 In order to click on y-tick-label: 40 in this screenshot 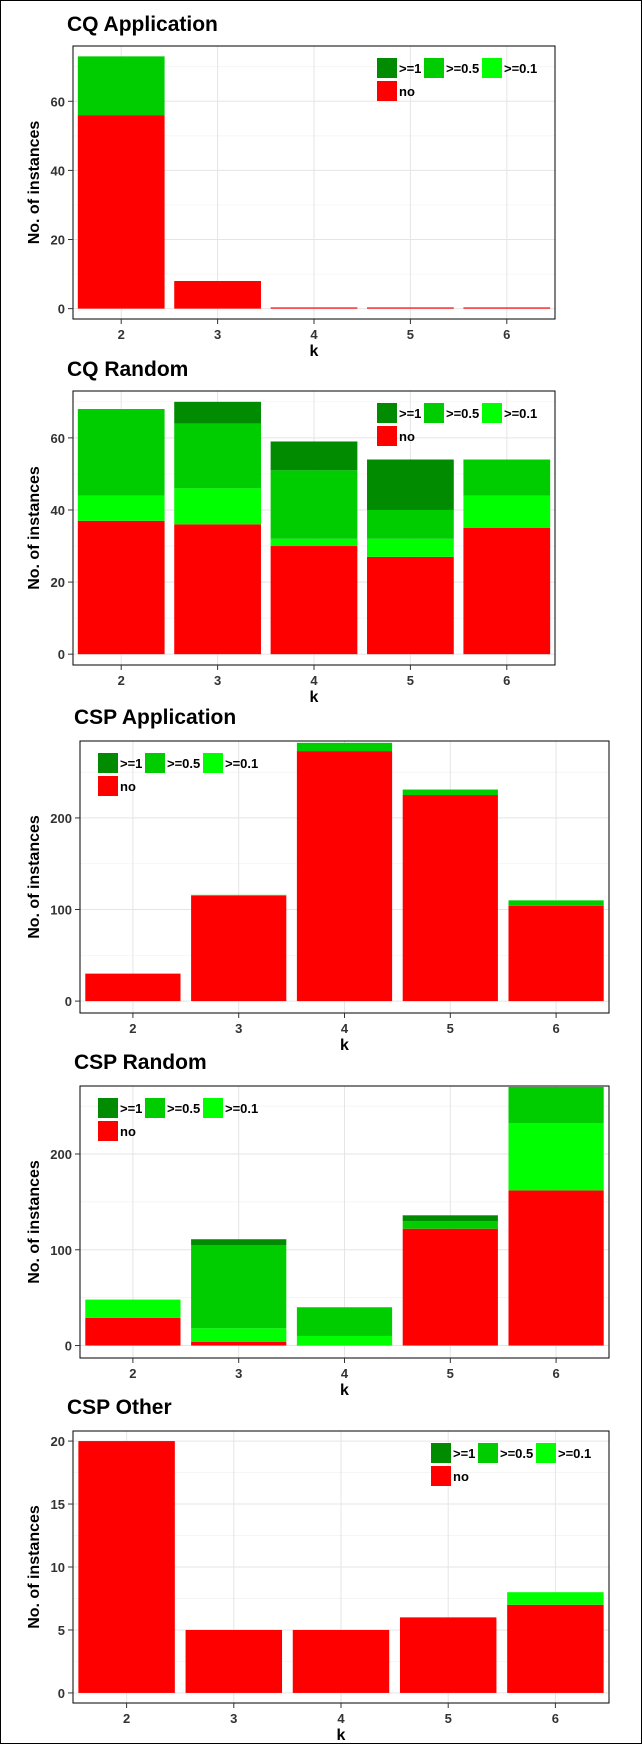, I will do `click(58, 170)`.